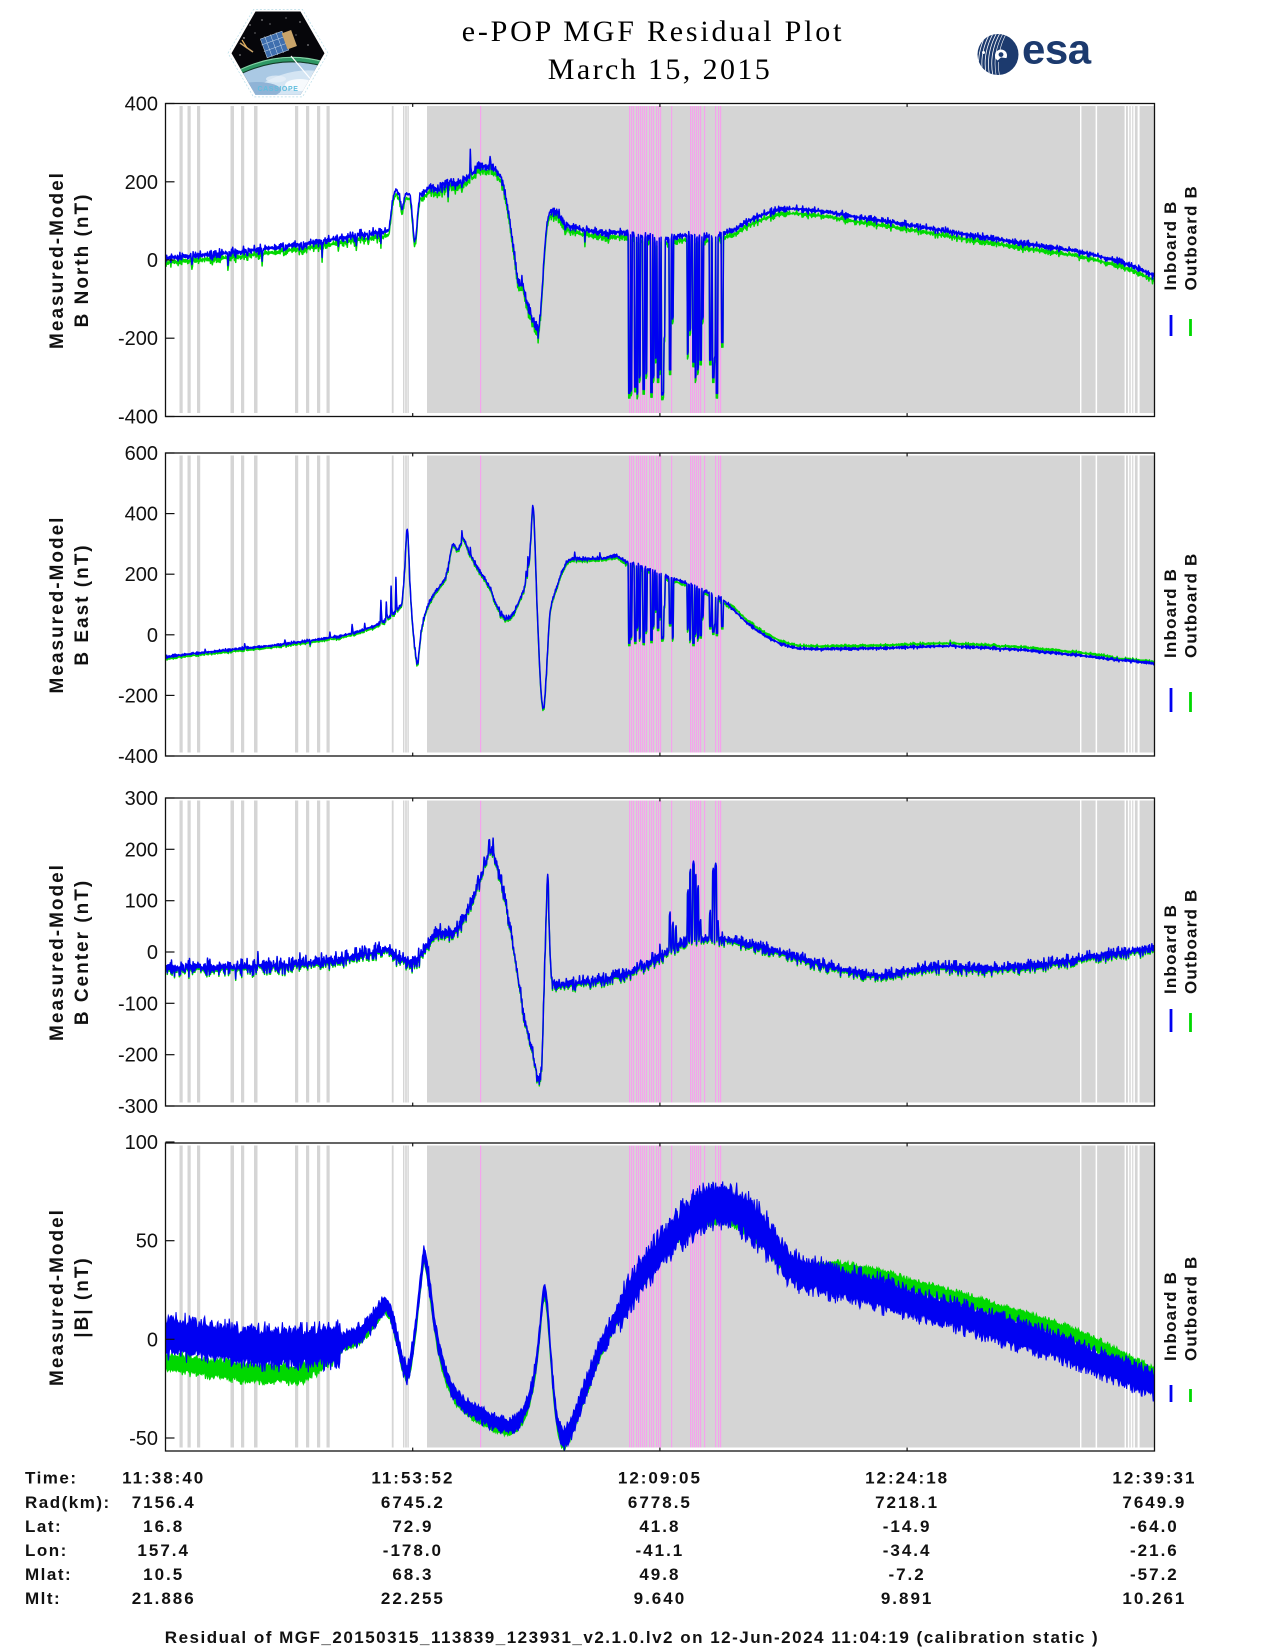 The width and height of the screenshot is (1275, 1650). What do you see at coordinates (163, 1574) in the screenshot?
I see `svg-text: 10.5` at bounding box center [163, 1574].